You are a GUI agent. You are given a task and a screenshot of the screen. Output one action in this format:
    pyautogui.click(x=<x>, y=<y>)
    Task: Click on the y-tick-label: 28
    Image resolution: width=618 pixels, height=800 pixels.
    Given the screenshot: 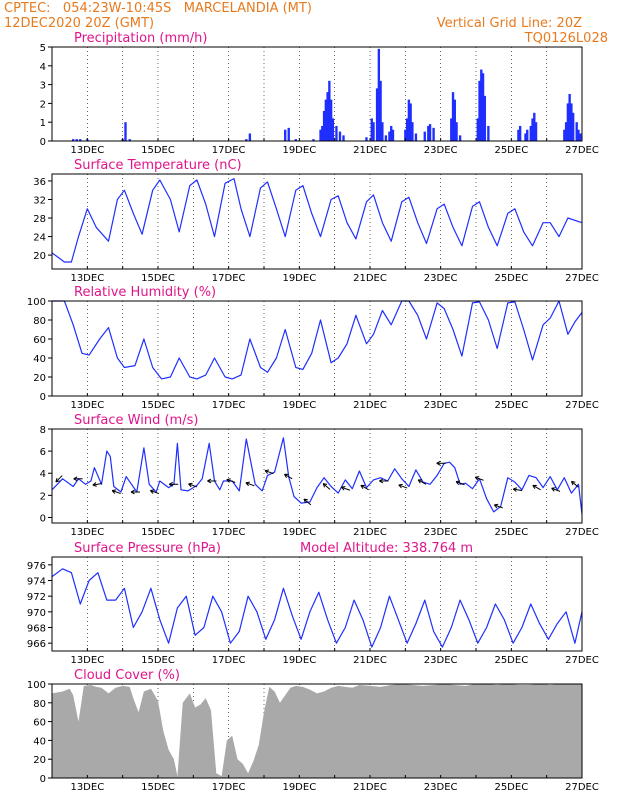 What is the action you would take?
    pyautogui.click(x=39, y=219)
    